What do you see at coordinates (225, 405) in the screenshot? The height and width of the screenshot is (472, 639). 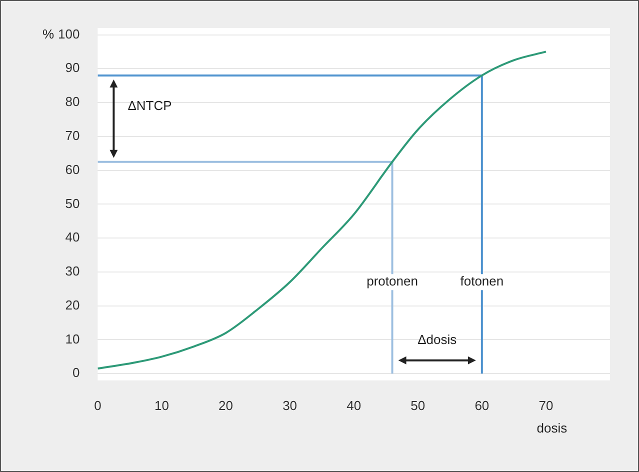 I see `x-tick-label: 20` at bounding box center [225, 405].